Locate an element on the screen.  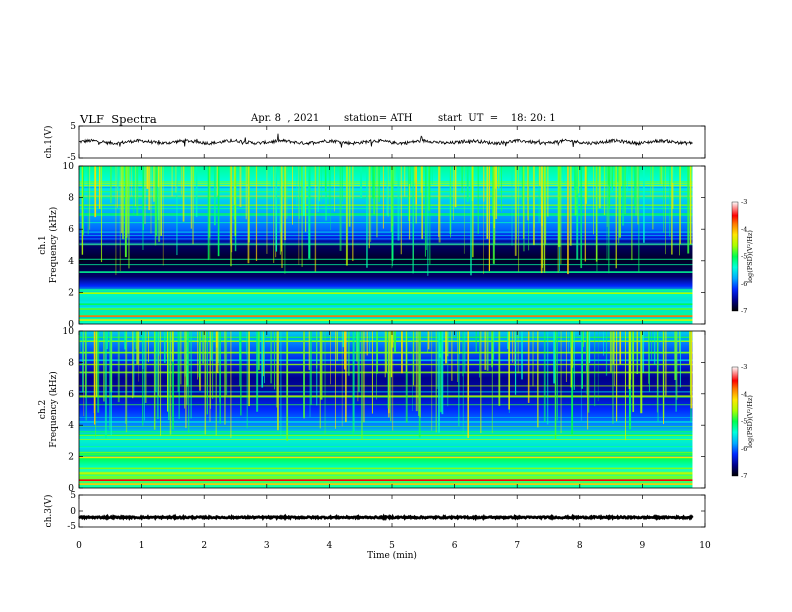
y-tick-label: 4 is located at coordinates (71, 426).